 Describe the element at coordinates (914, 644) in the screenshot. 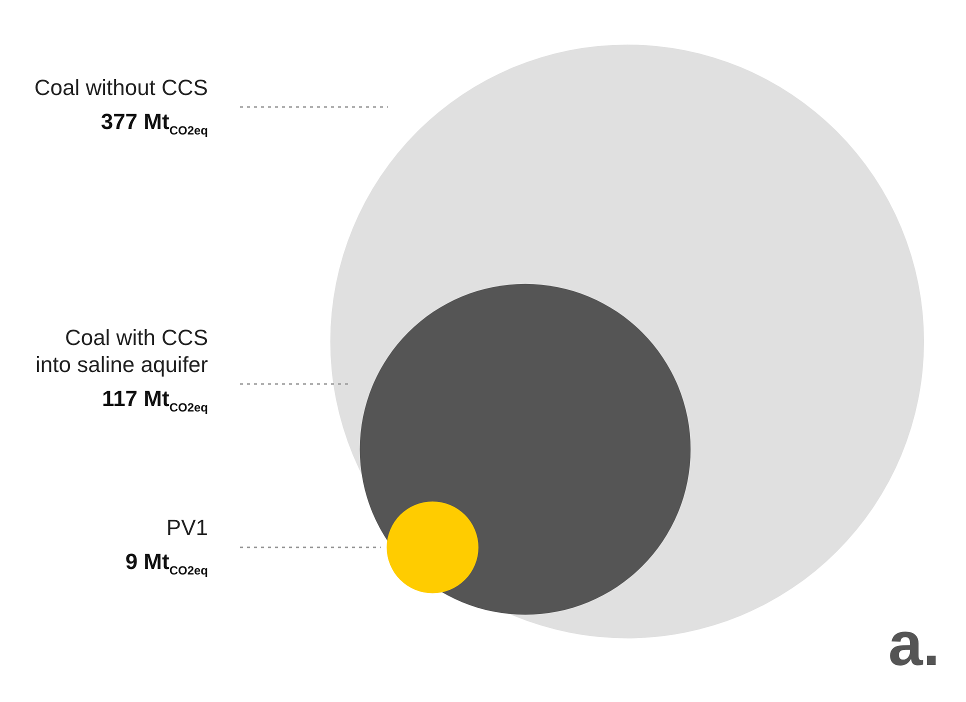

I see `text: a.` at that location.